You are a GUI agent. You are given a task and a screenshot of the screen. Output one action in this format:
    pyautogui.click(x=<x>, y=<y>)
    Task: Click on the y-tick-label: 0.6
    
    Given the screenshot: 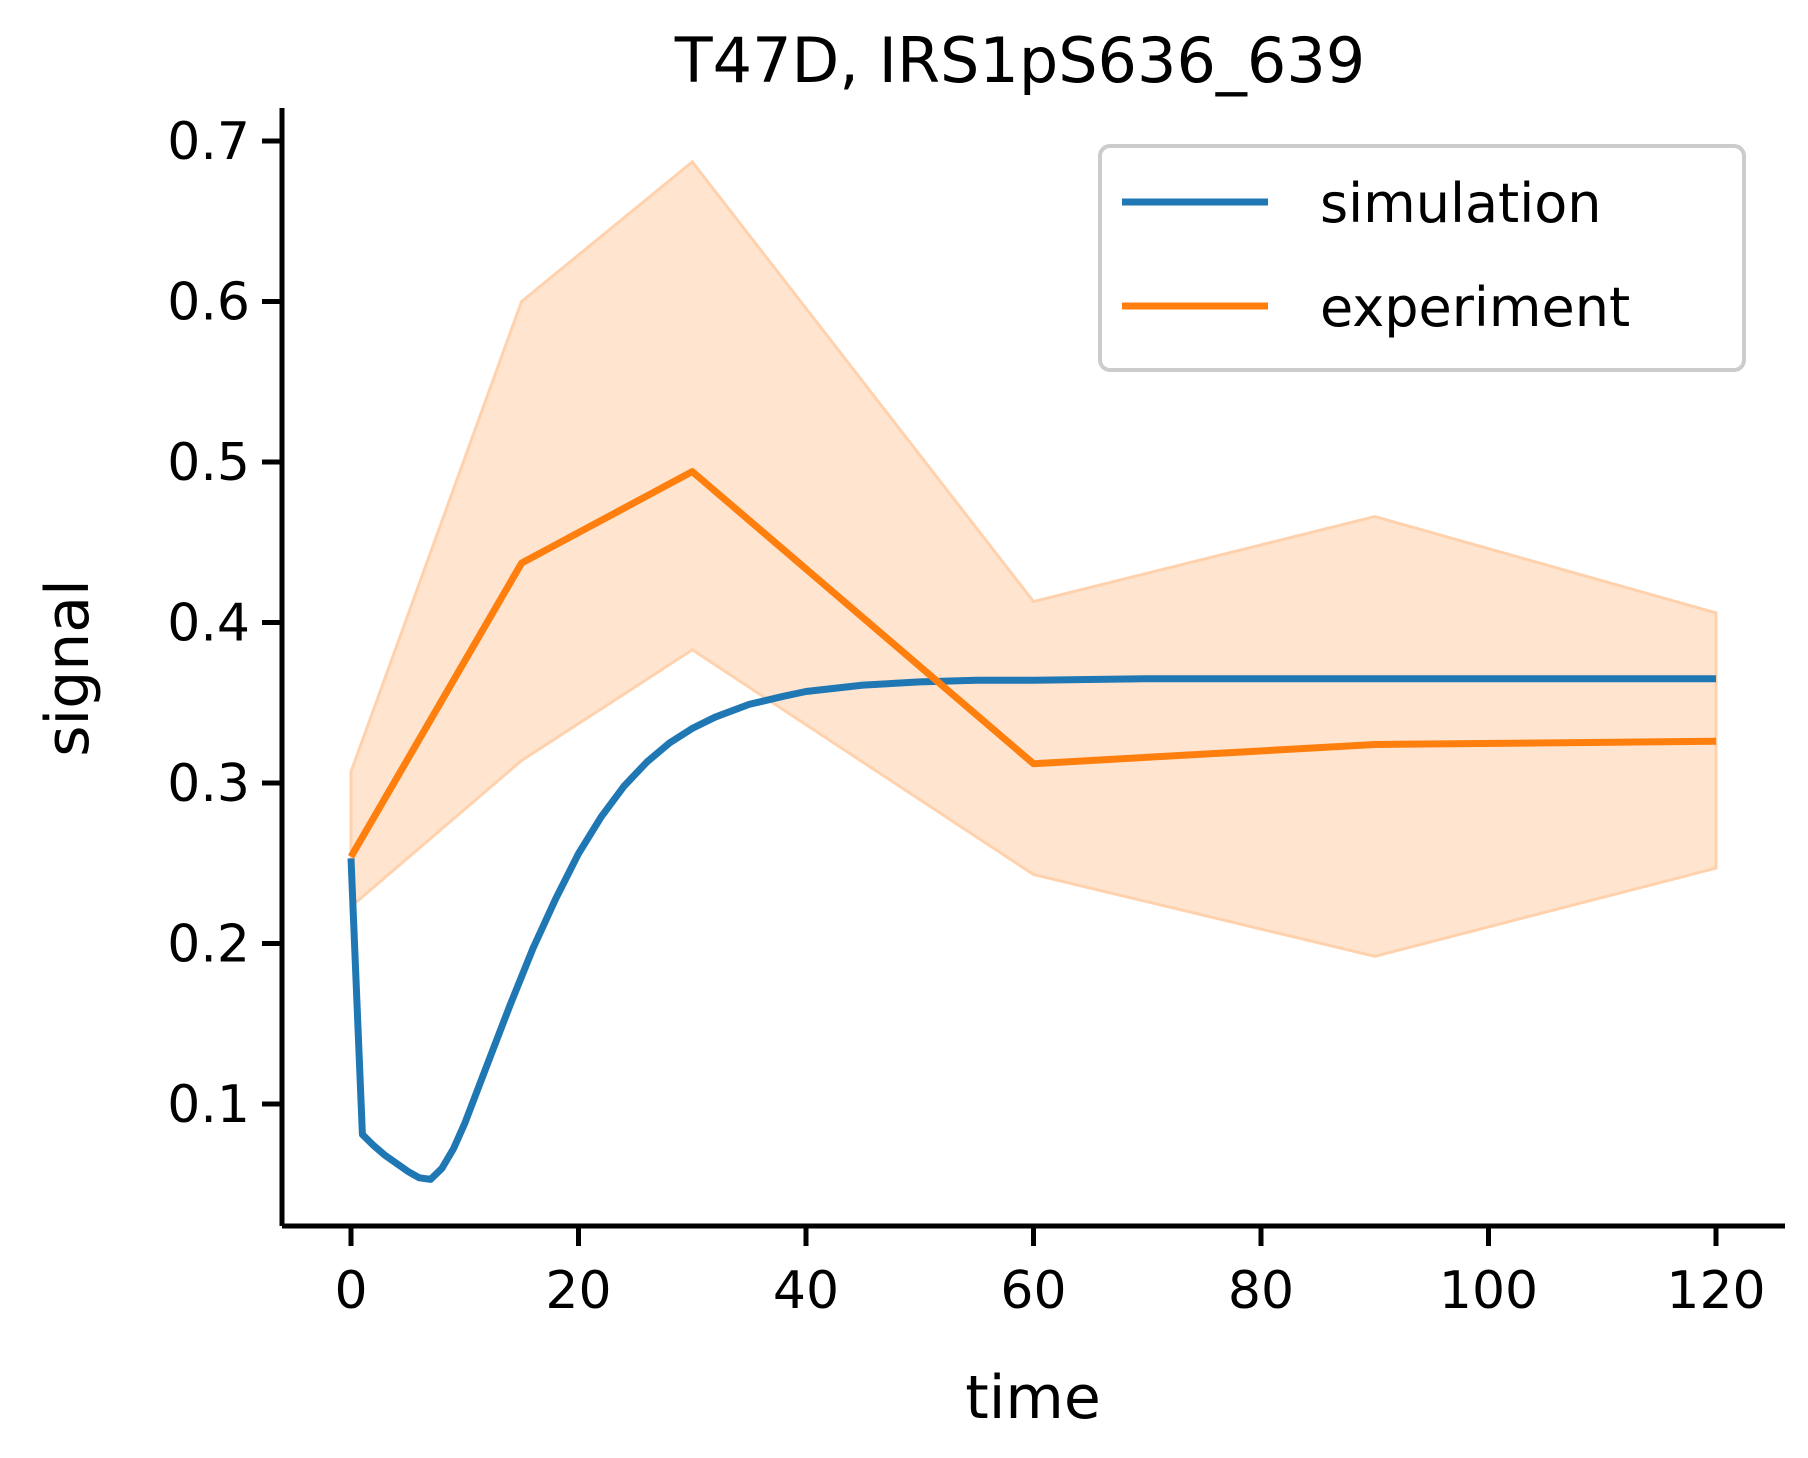 What is the action you would take?
    pyautogui.click(x=208, y=303)
    